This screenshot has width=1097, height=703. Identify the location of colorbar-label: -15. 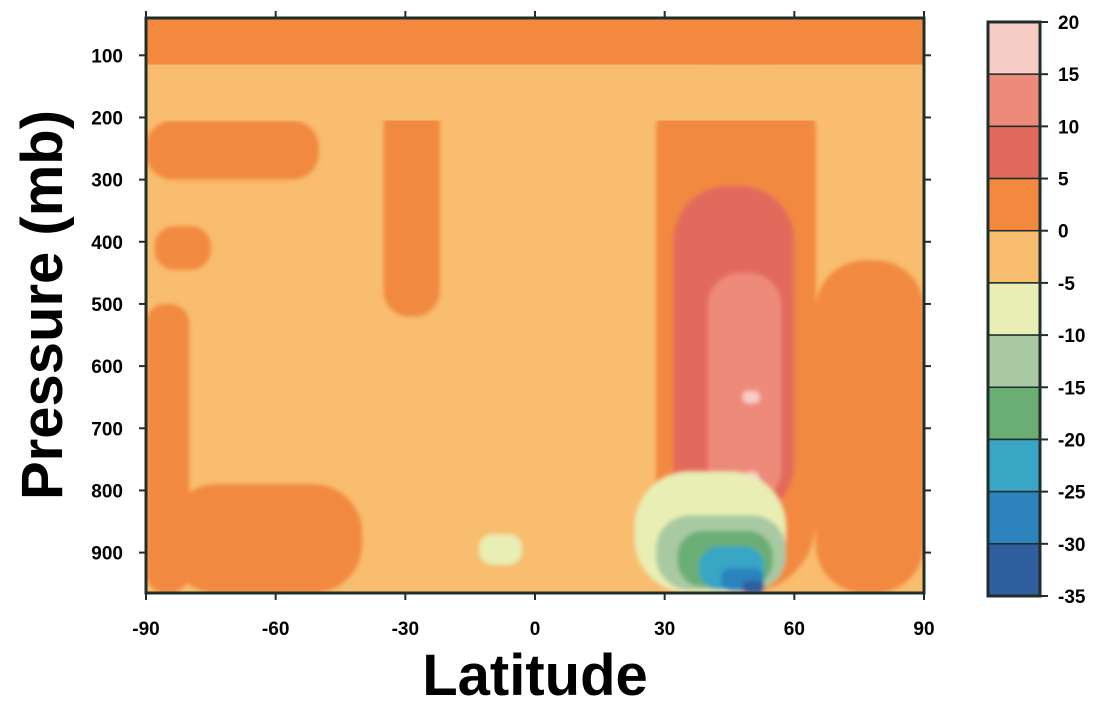
(1072, 388).